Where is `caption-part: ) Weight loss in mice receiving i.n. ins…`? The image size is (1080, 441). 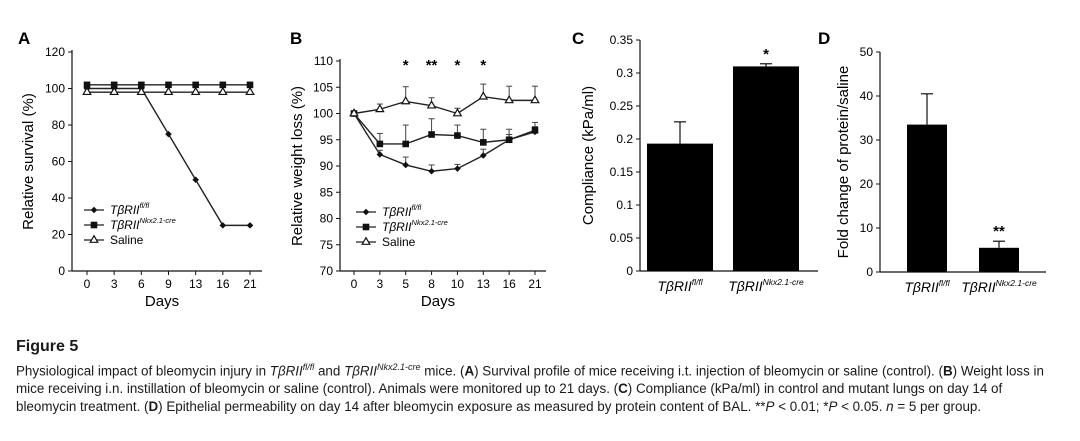
caption-part: ) Weight loss in mice receiving i.n. ins… is located at coordinates (530, 380).